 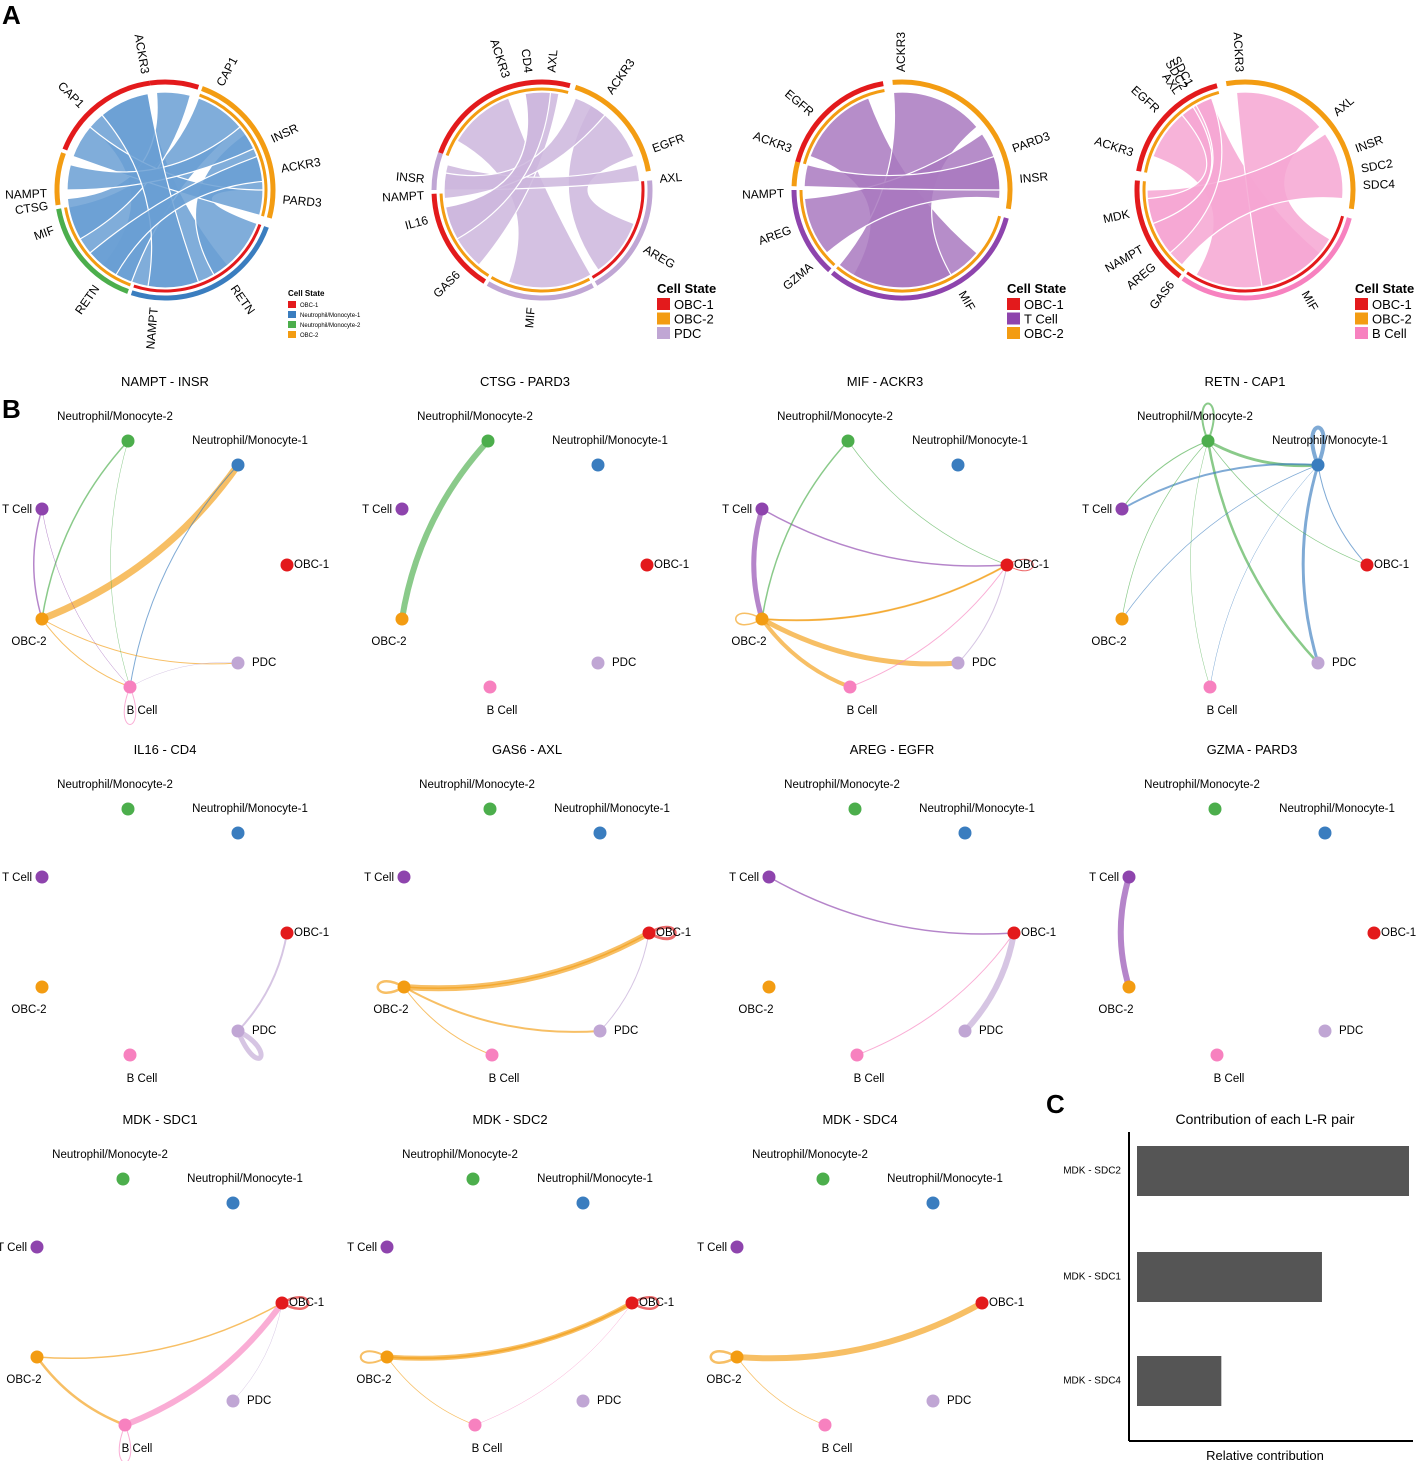 I want to click on bar-category-label: MDK - SDC2, so click(x=1092, y=1171).